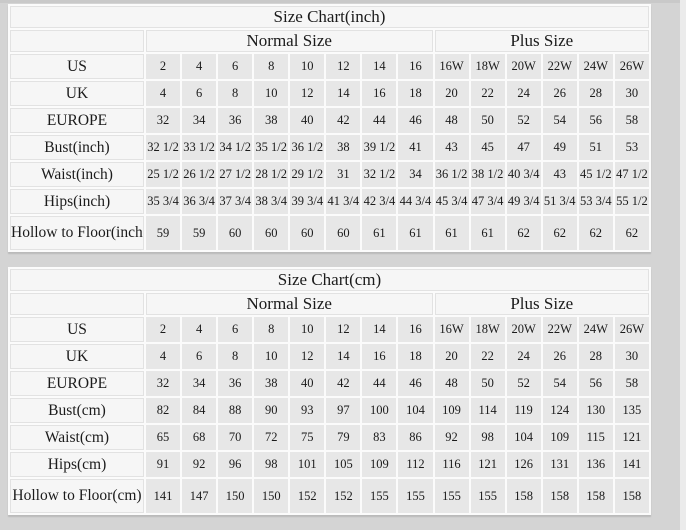 Image resolution: width=686 pixels, height=530 pixels. Describe the element at coordinates (163, 464) in the screenshot. I see `size-value: 91` at that location.